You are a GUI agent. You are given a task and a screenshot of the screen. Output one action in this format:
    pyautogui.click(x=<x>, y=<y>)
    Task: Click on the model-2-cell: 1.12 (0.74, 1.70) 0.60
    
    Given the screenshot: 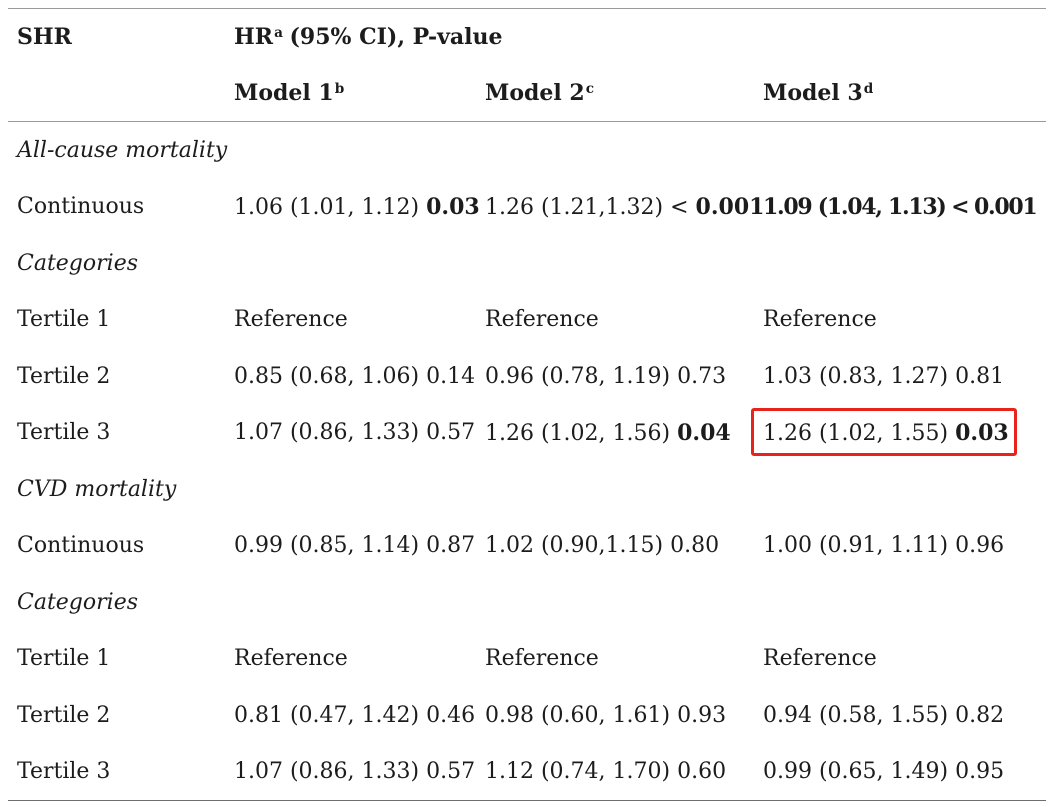 What is the action you would take?
    pyautogui.click(x=624, y=772)
    